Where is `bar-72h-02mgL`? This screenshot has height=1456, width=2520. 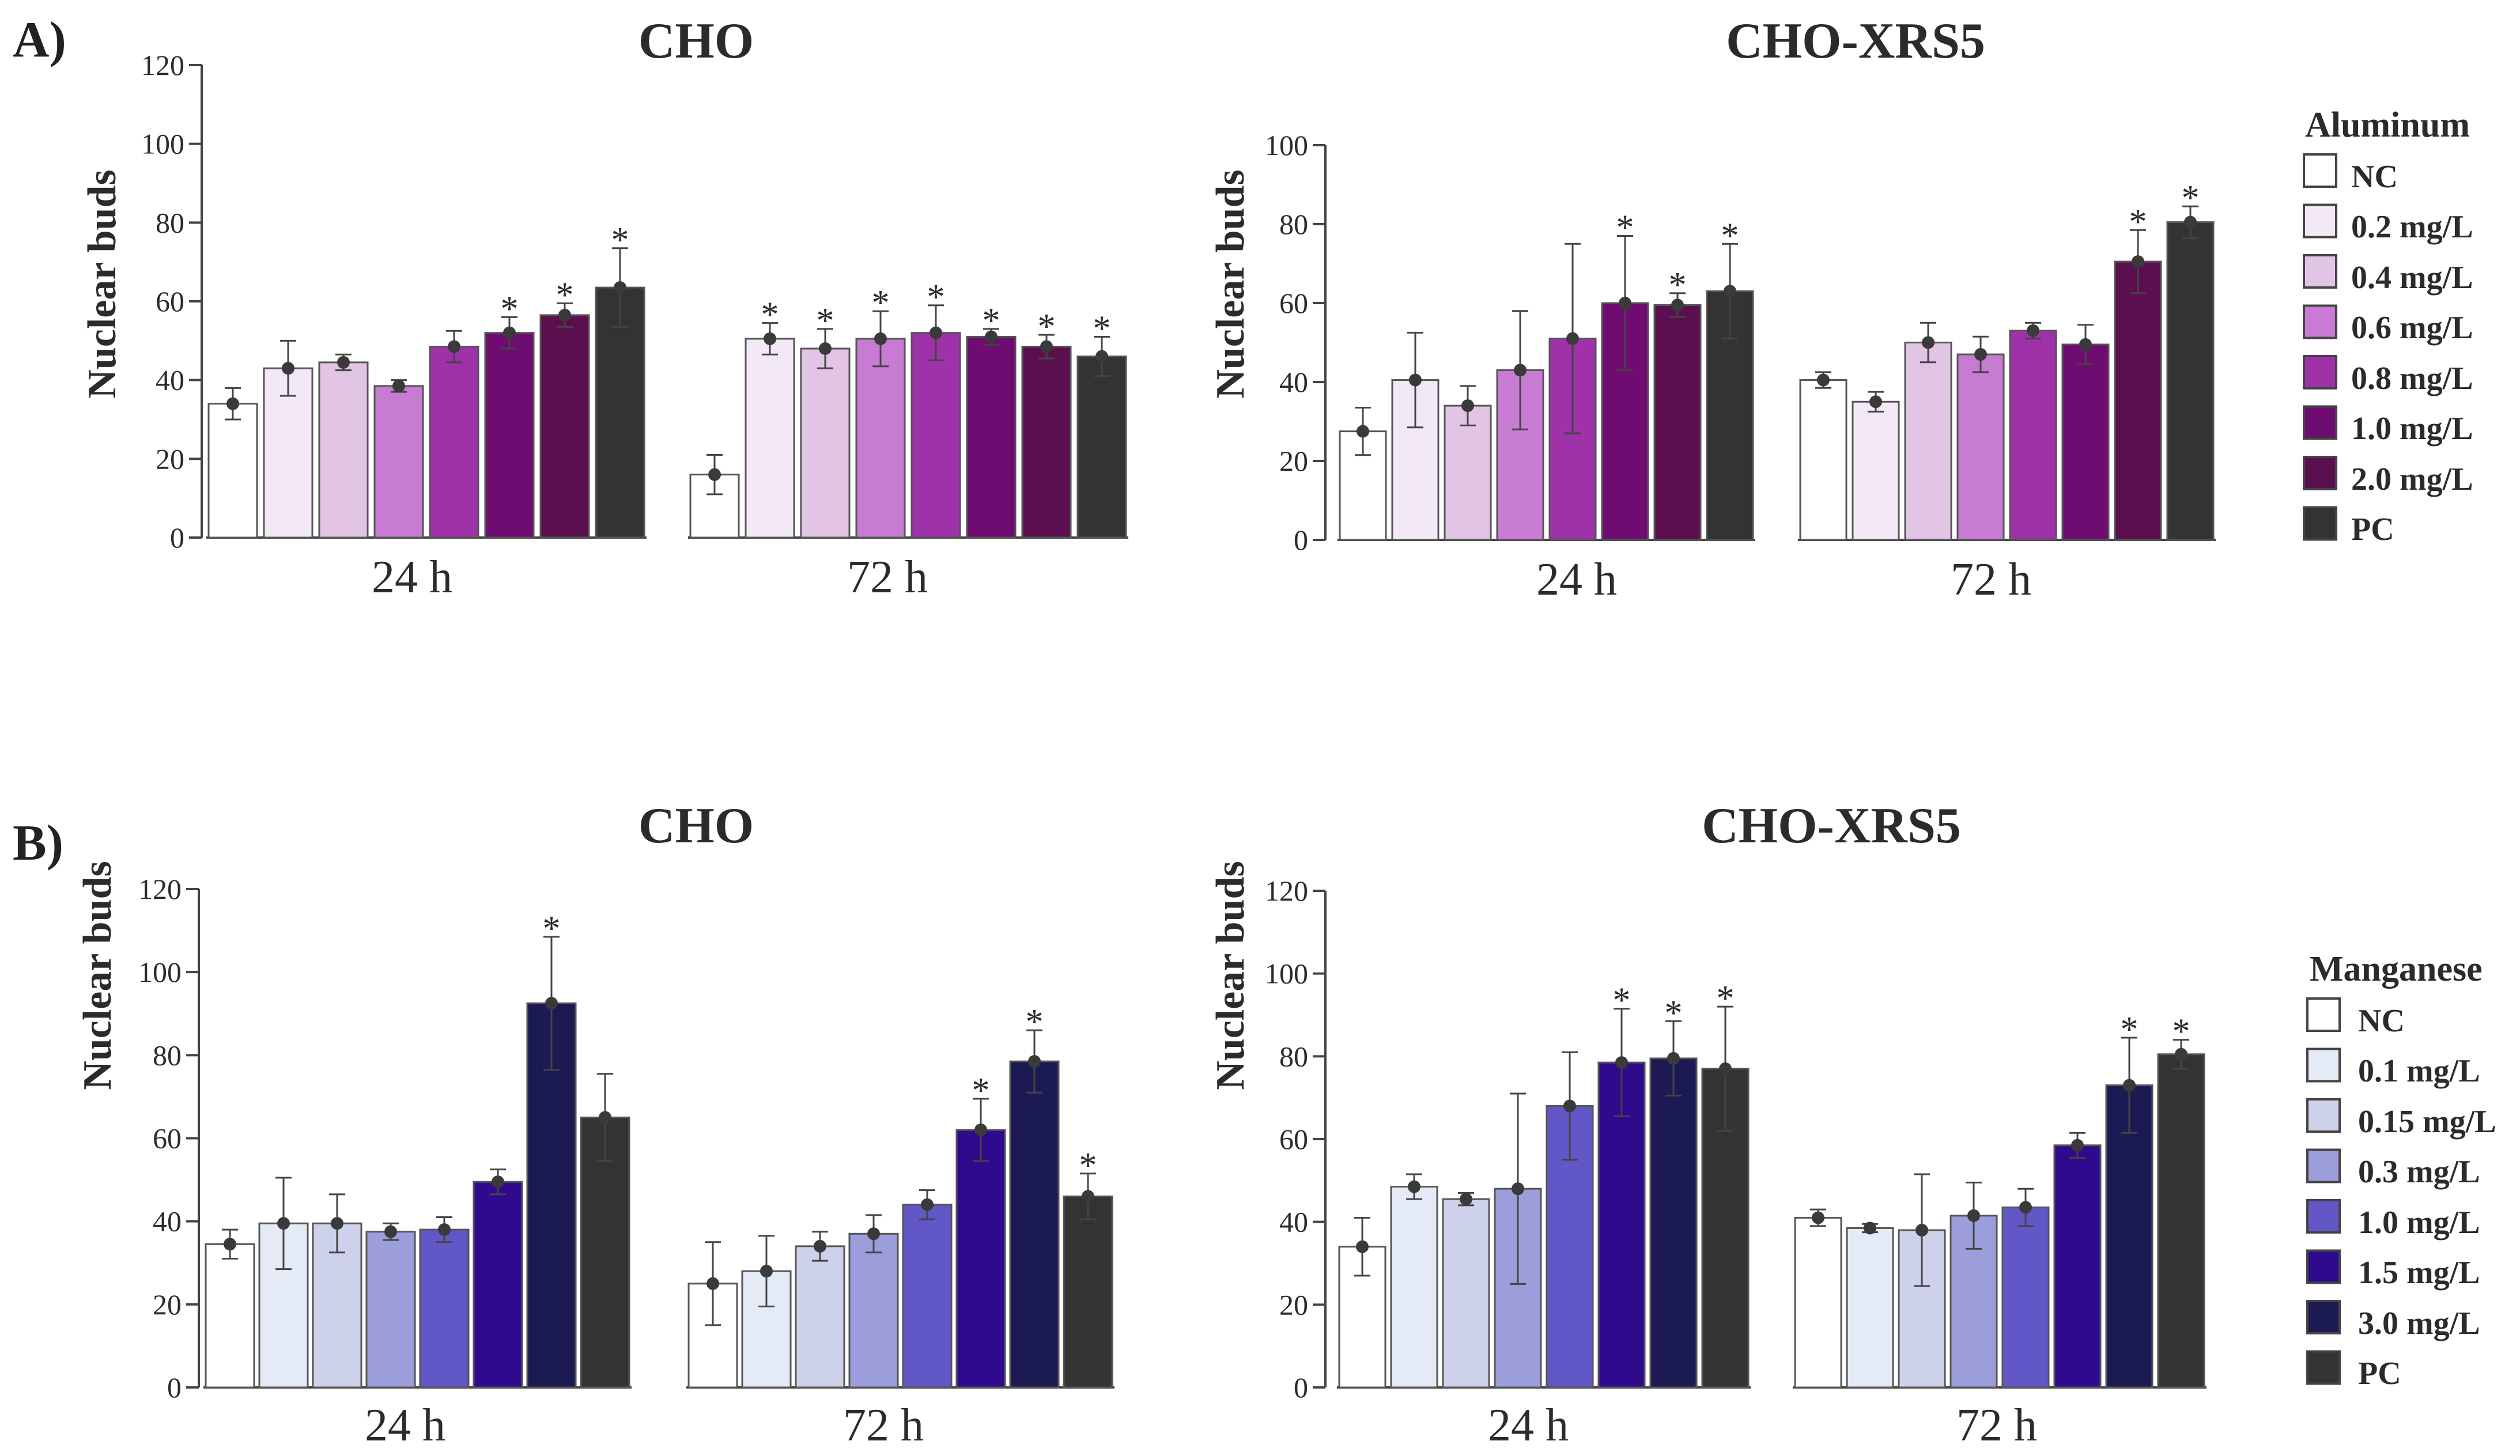 bar-72h-02mgL is located at coordinates (770, 439).